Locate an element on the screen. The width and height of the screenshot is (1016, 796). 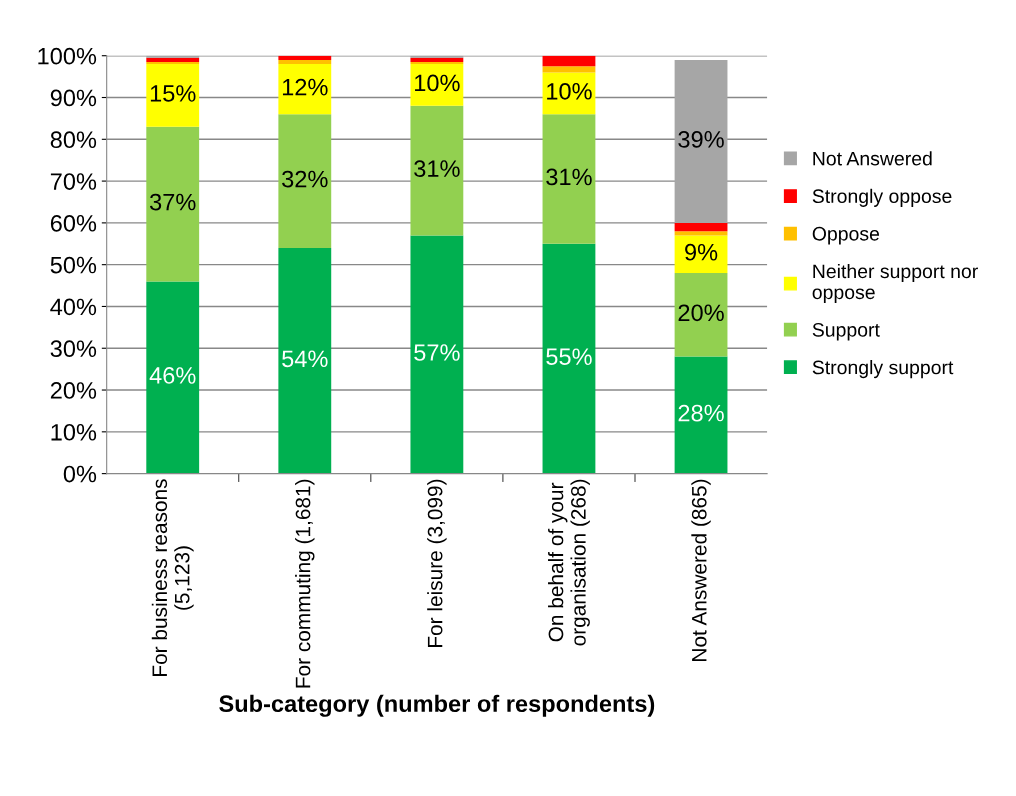
legend-label: Support is located at coordinates (846, 331).